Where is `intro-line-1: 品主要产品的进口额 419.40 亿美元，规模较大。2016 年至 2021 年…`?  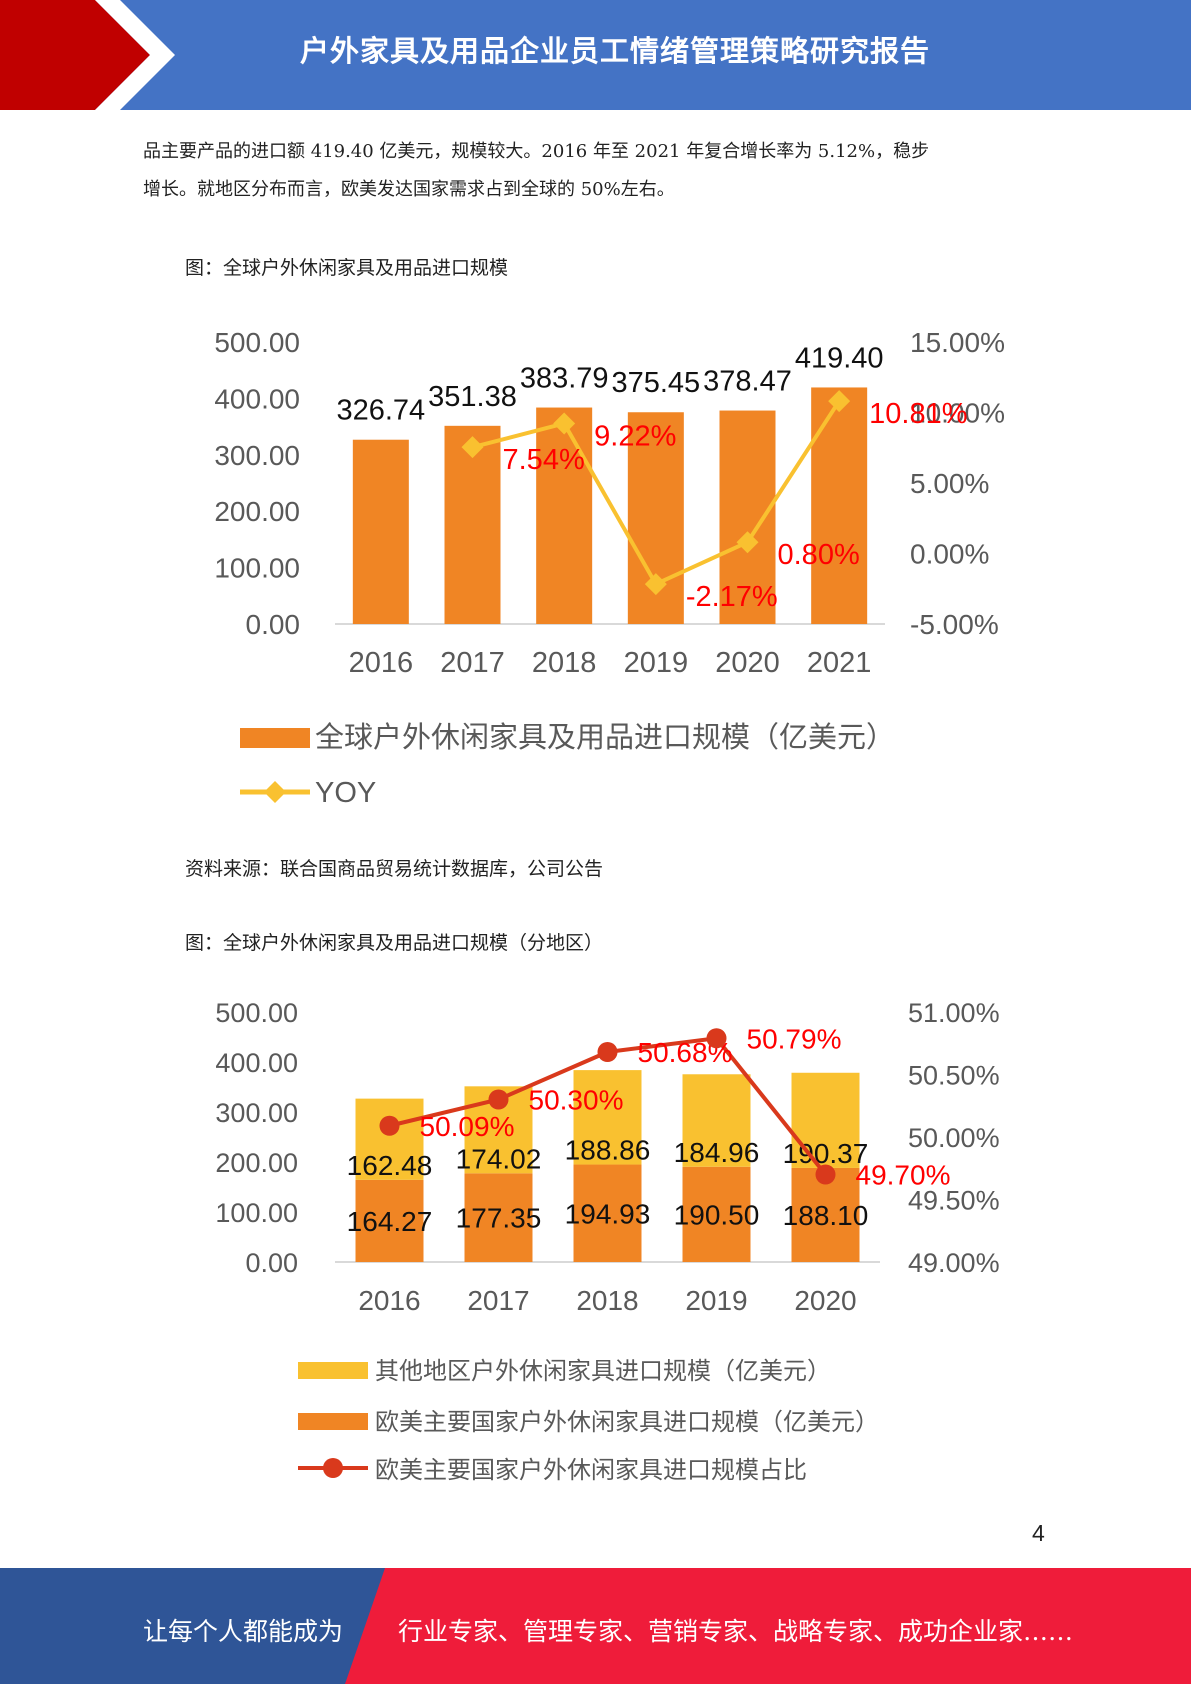 intro-line-1: 品主要产品的进口额 419.40 亿美元，规模较大。2016 年至 2021 年… is located at coordinates (536, 151).